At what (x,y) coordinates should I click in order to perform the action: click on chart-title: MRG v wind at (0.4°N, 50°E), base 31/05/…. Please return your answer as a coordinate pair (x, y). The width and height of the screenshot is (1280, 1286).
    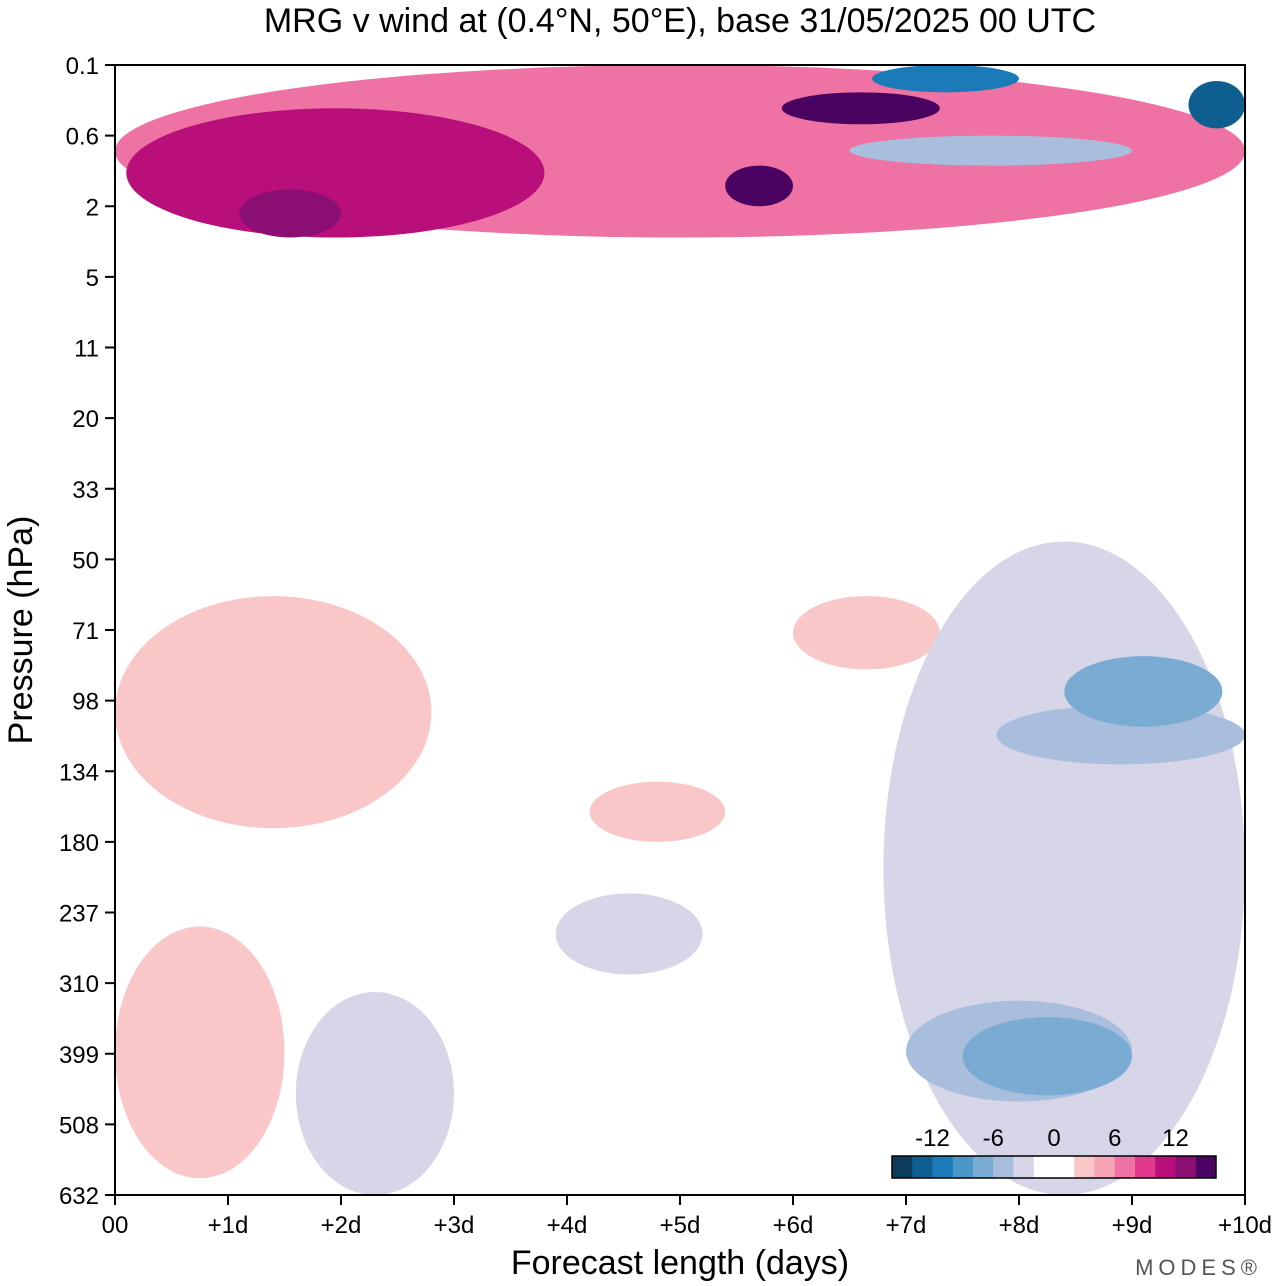
    Looking at the image, I should click on (680, 21).